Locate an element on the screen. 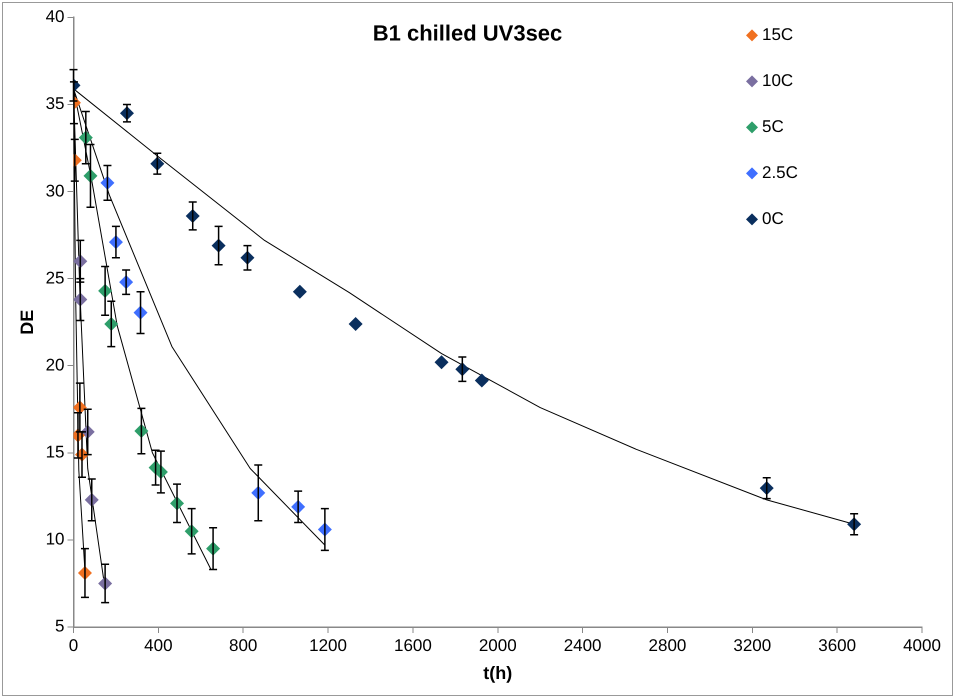 This screenshot has width=955, height=698. x-tick-label: 1200 is located at coordinates (328, 645).